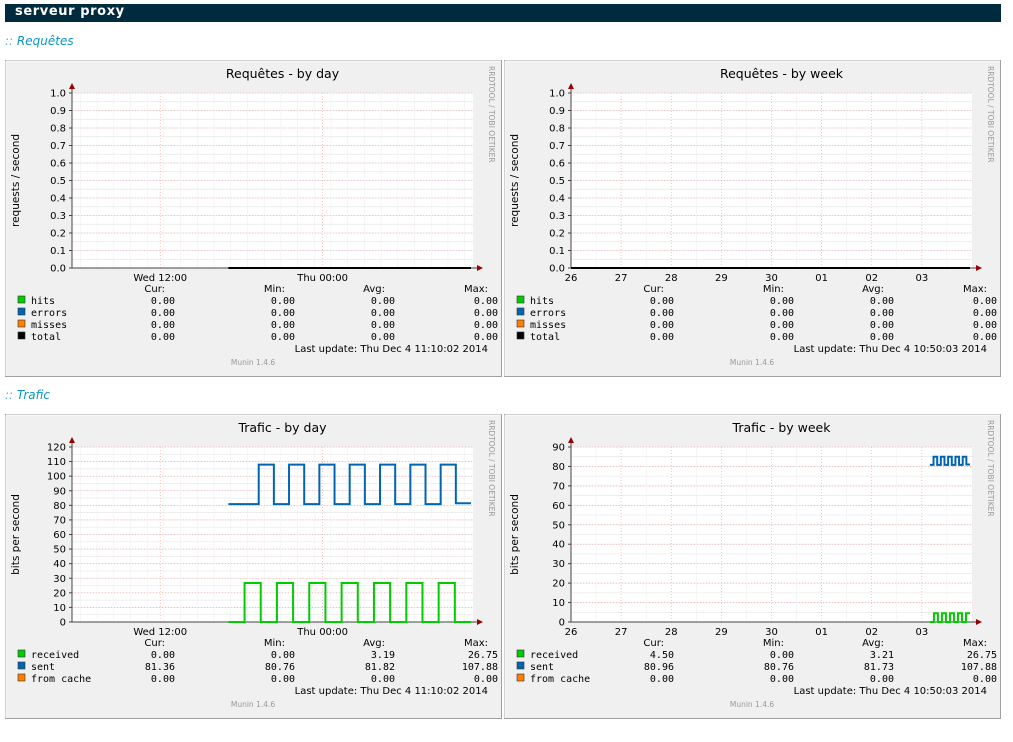 The height and width of the screenshot is (742, 1013). What do you see at coordinates (58, 146) in the screenshot?
I see `y-tick-label: 0.7` at bounding box center [58, 146].